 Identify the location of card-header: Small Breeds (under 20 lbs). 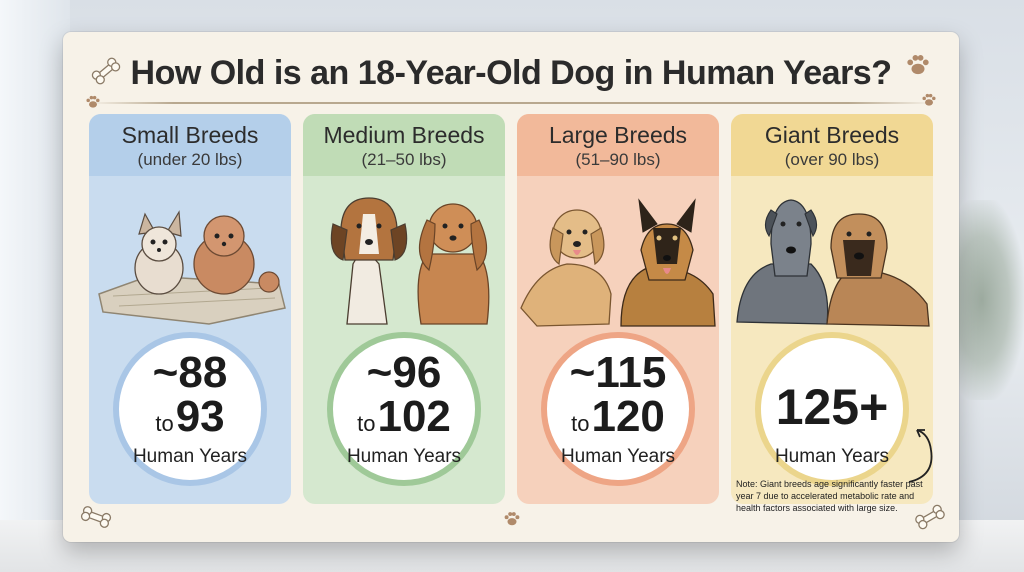
(190, 145).